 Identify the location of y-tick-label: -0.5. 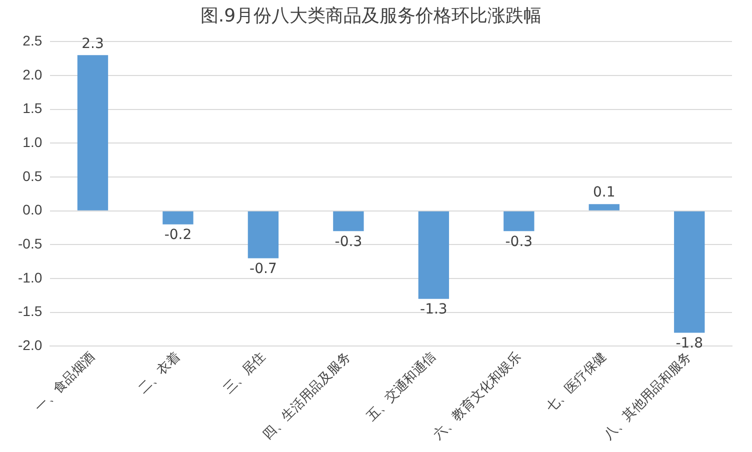
(30, 244).